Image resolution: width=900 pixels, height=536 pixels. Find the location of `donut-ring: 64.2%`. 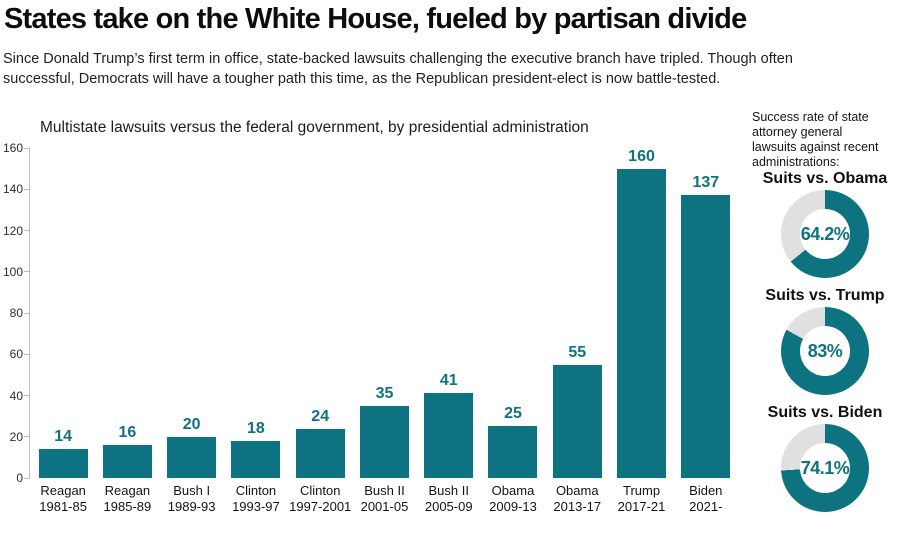

donut-ring: 64.2% is located at coordinates (825, 234).